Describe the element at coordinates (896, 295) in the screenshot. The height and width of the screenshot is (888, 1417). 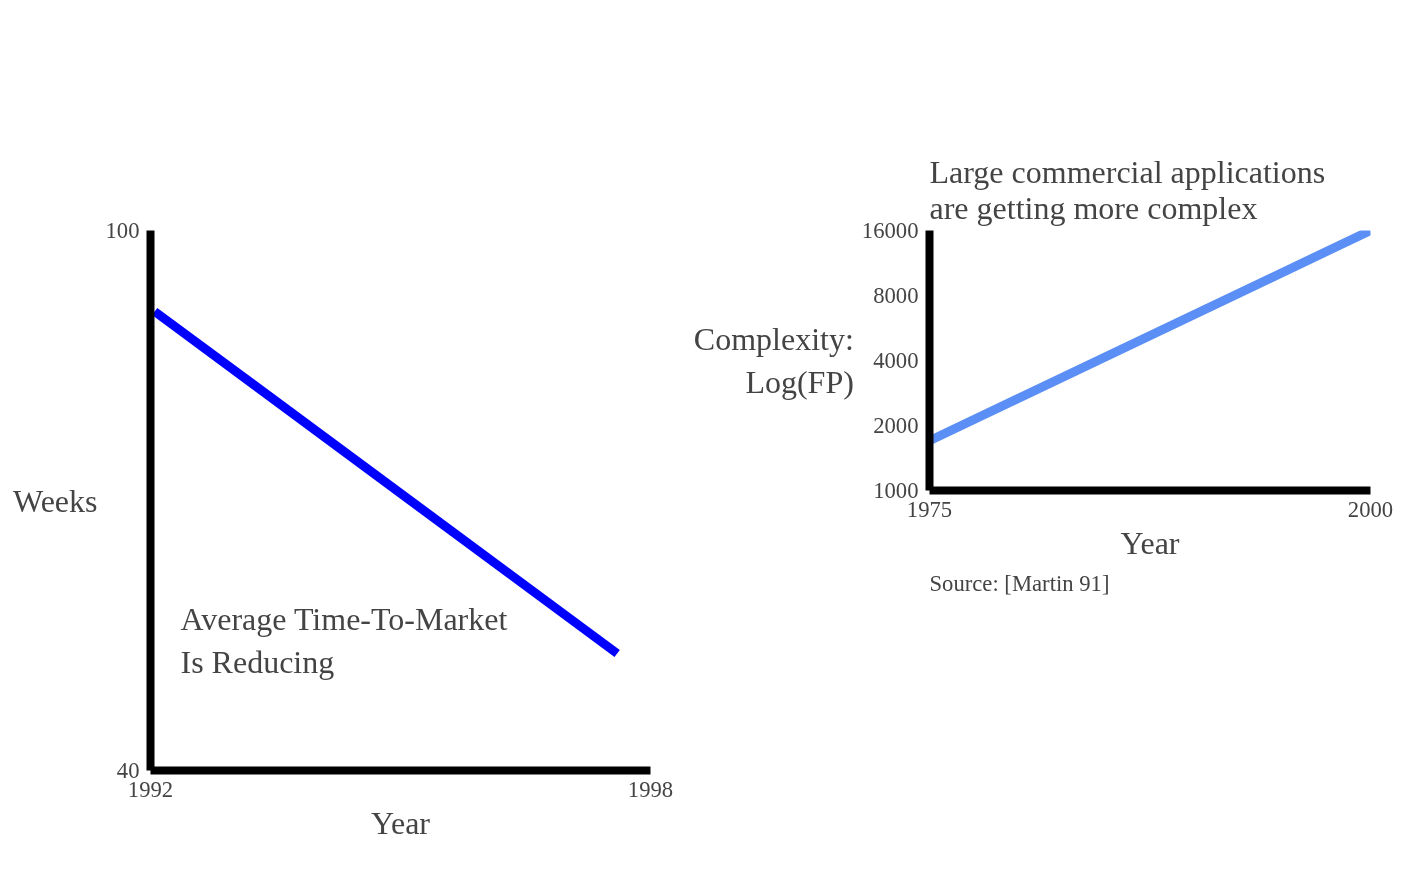
I see `y-tick-label: 8000` at that location.